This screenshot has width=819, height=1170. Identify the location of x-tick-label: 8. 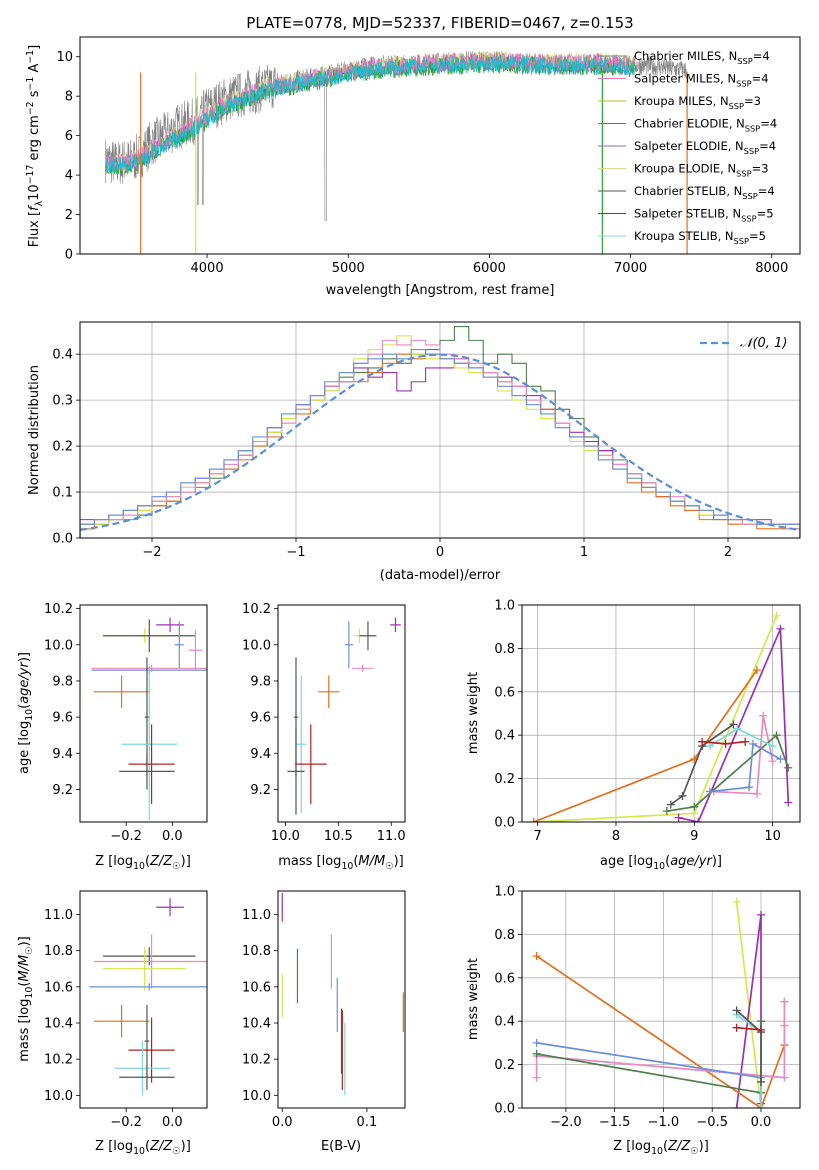
(616, 836).